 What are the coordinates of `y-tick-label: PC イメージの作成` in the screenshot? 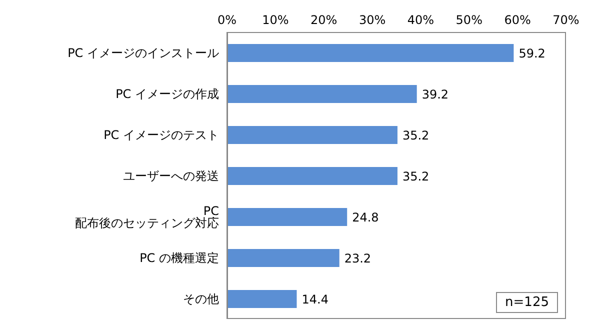 It's located at (167, 93).